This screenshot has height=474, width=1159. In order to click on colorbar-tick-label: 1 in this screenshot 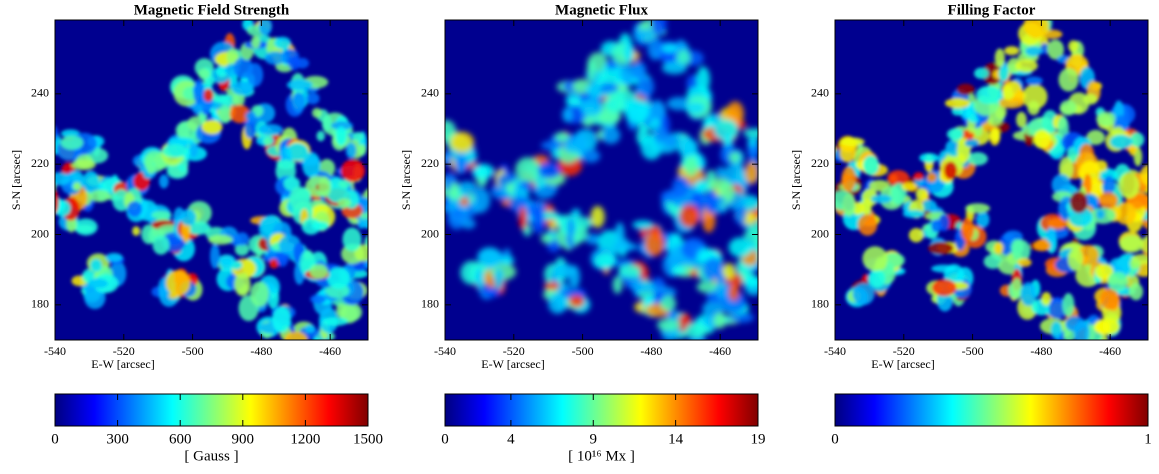, I will do `click(1148, 439)`.